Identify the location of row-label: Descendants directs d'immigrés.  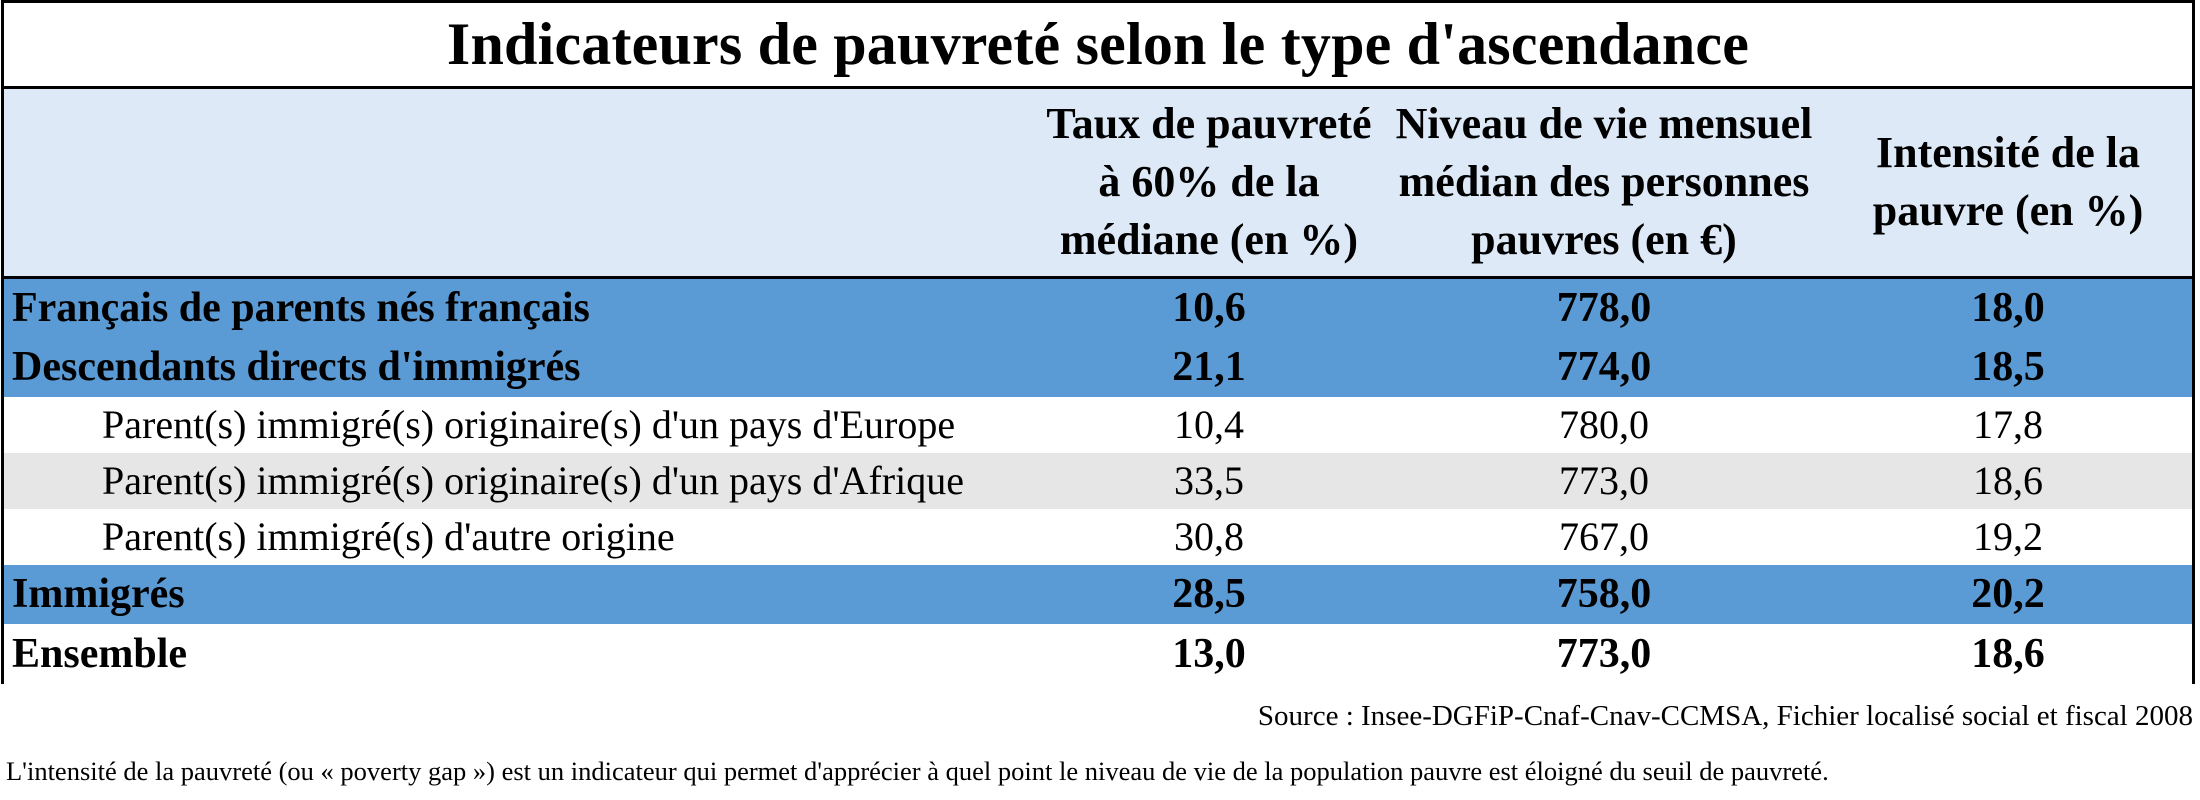
(519, 367).